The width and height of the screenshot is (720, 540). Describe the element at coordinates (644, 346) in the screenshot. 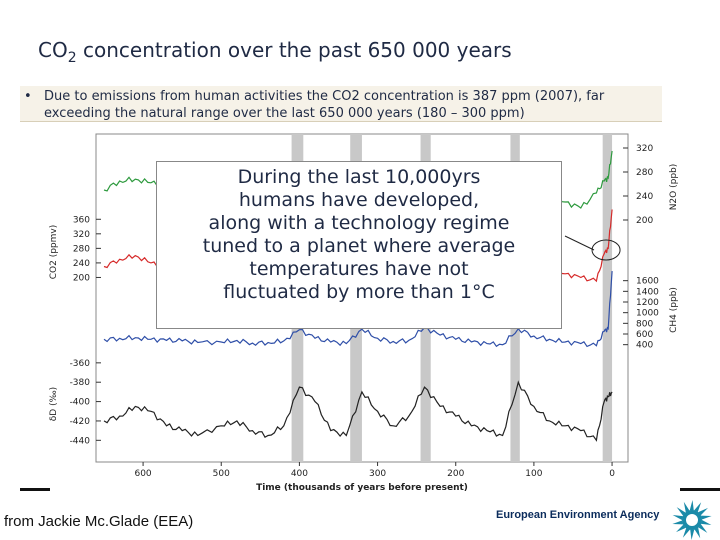

I see `tick-label: 400` at that location.